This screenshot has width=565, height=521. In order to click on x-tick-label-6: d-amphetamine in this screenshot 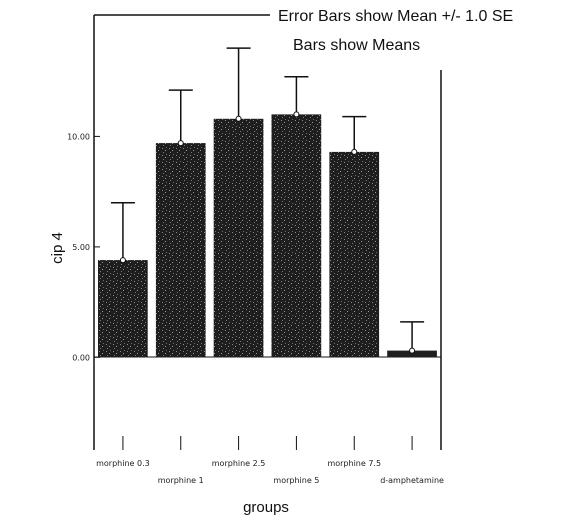, I will do `click(412, 480)`.